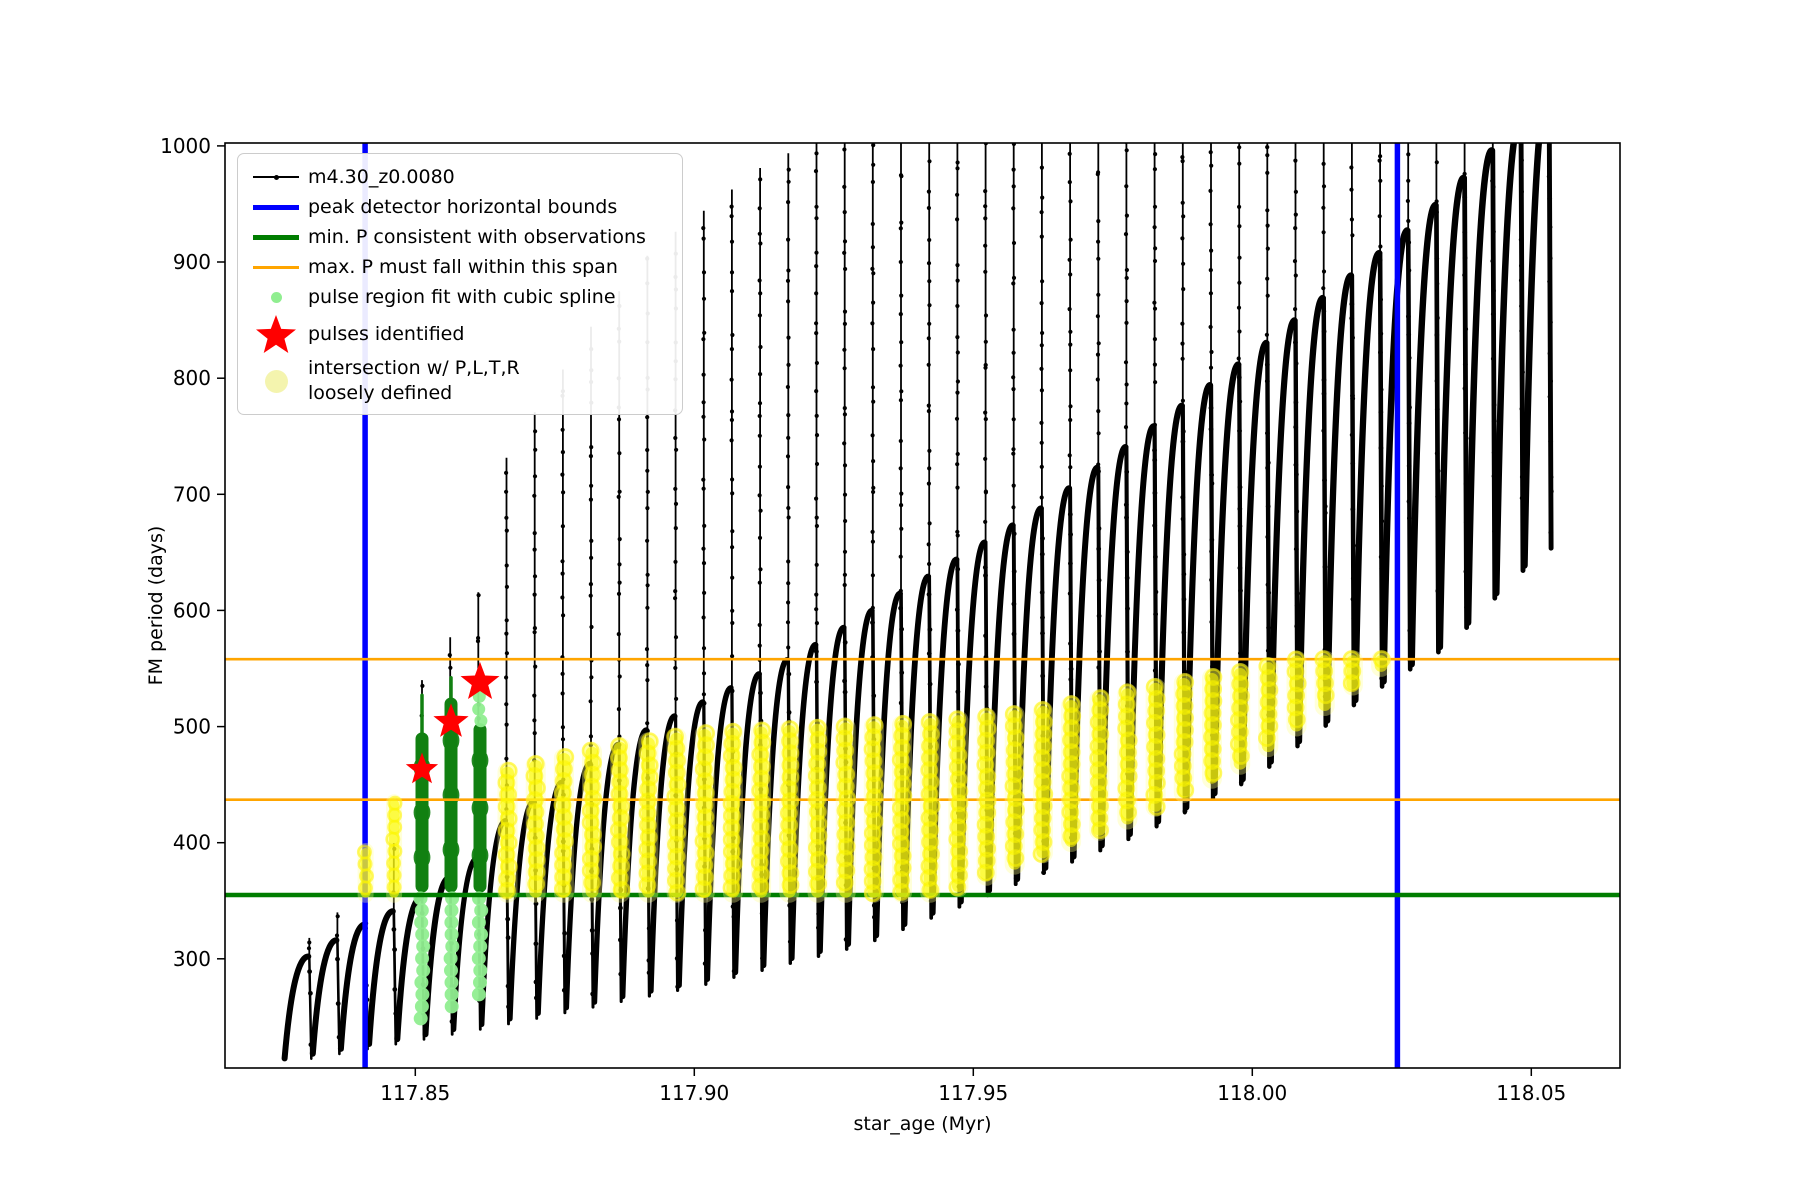 The height and width of the screenshot is (1200, 1800). I want to click on orange-line-icon, so click(276, 267).